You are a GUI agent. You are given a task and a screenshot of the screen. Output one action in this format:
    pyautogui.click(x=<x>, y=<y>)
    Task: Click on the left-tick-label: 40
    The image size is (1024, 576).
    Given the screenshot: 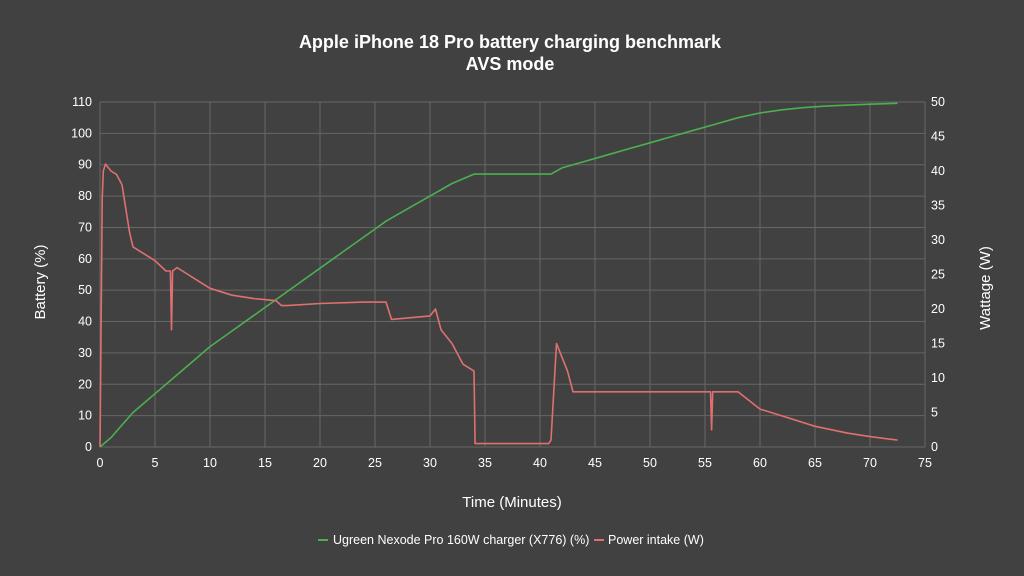 What is the action you would take?
    pyautogui.click(x=85, y=322)
    